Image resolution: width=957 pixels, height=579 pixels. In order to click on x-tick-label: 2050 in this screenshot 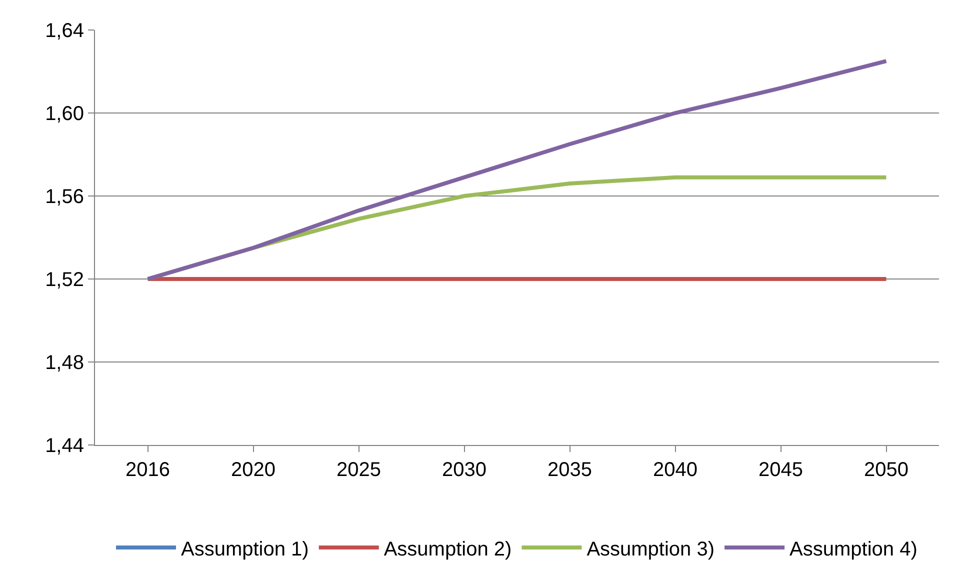, I will do `click(886, 470)`.